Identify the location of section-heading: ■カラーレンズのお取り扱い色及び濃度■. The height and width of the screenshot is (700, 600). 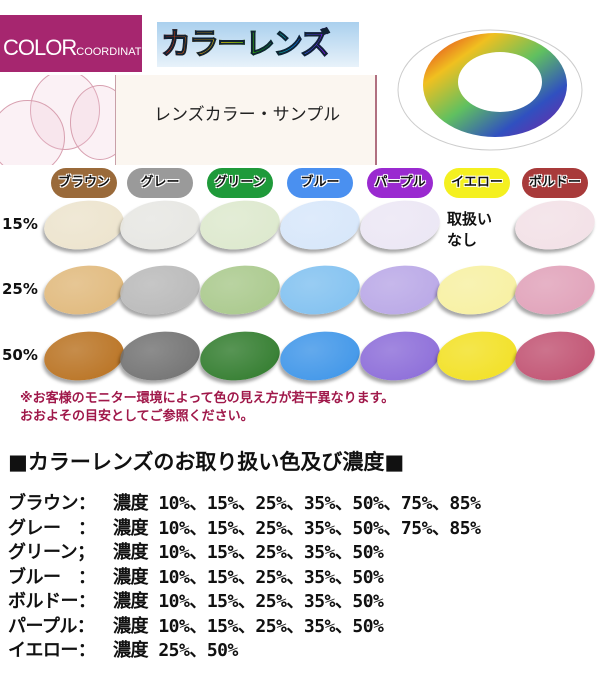
(206, 462).